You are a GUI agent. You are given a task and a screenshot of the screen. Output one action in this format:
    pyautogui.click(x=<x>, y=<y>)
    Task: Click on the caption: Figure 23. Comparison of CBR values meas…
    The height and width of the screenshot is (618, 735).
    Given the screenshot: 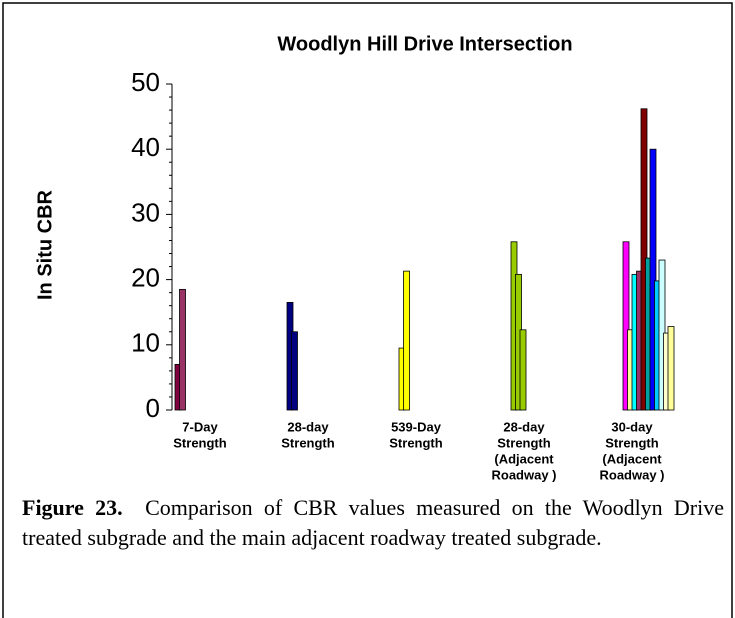 What is the action you would take?
    pyautogui.click(x=373, y=523)
    